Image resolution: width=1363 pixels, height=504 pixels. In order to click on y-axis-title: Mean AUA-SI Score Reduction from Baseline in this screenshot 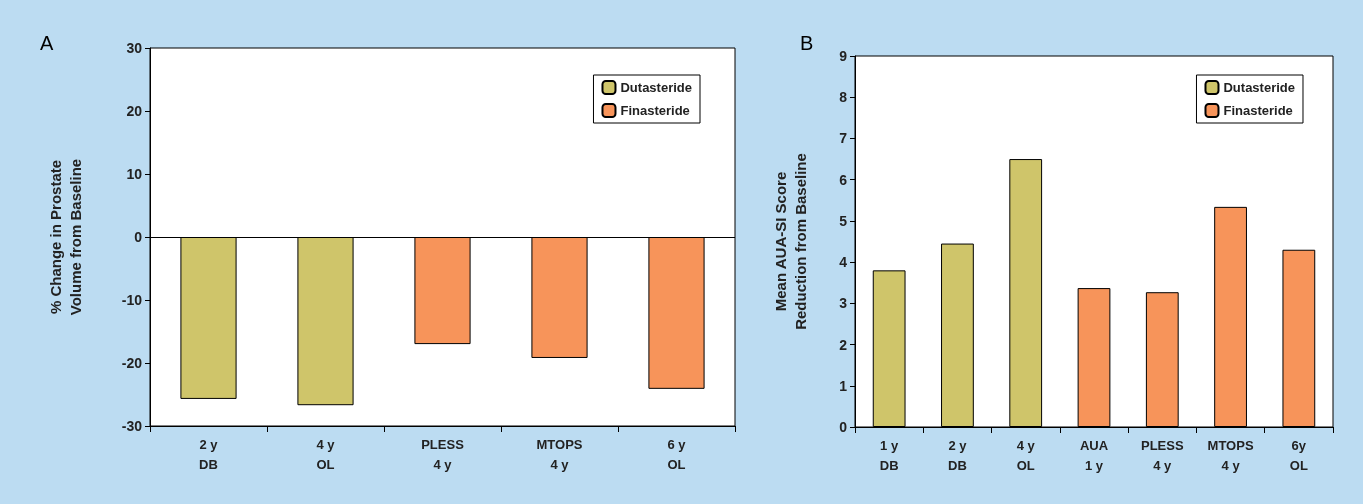, I will do `click(790, 241)`.